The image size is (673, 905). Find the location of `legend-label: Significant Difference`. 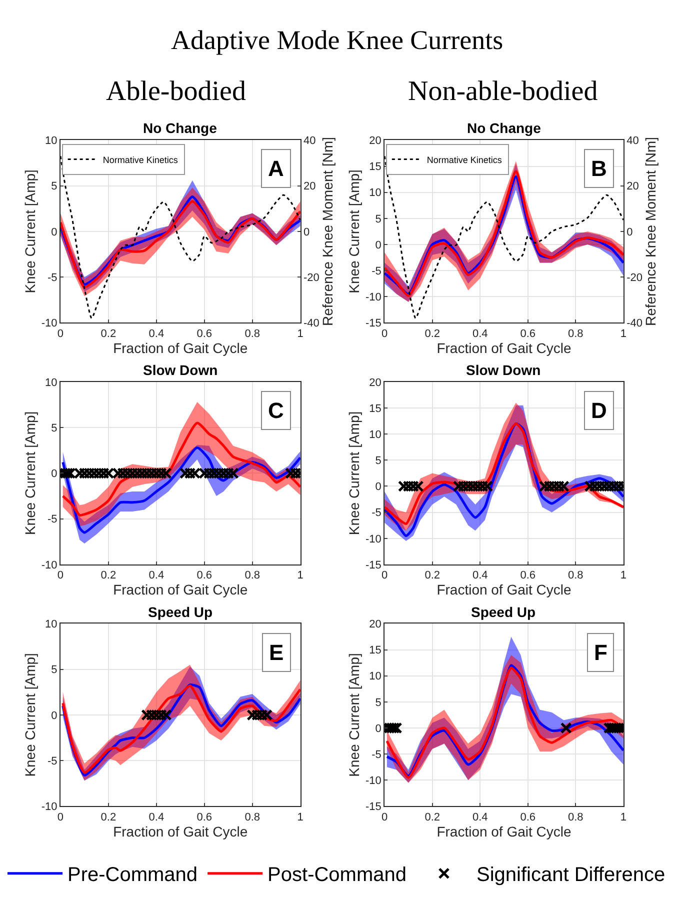

legend-label: Significant Difference is located at coordinates (571, 875).